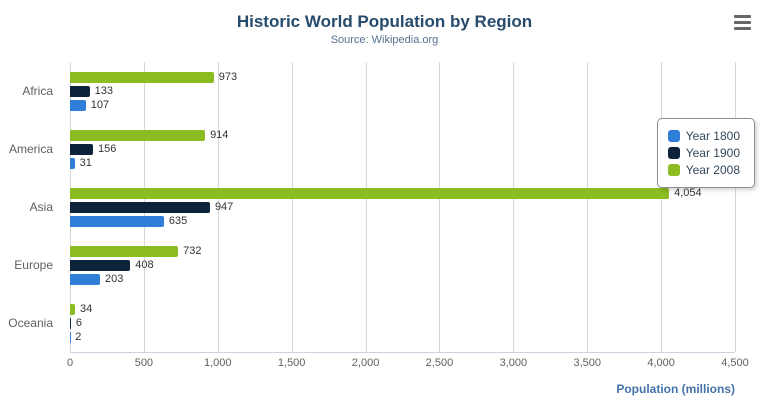  I want to click on bar-row: 914, so click(402, 134).